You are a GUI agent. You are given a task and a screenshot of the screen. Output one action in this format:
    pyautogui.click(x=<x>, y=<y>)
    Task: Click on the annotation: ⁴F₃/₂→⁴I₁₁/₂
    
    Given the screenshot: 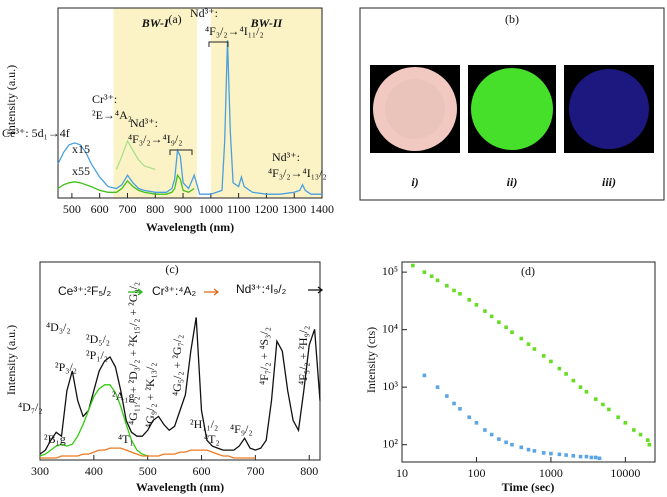 What is the action you would take?
    pyautogui.click(x=234, y=31)
    